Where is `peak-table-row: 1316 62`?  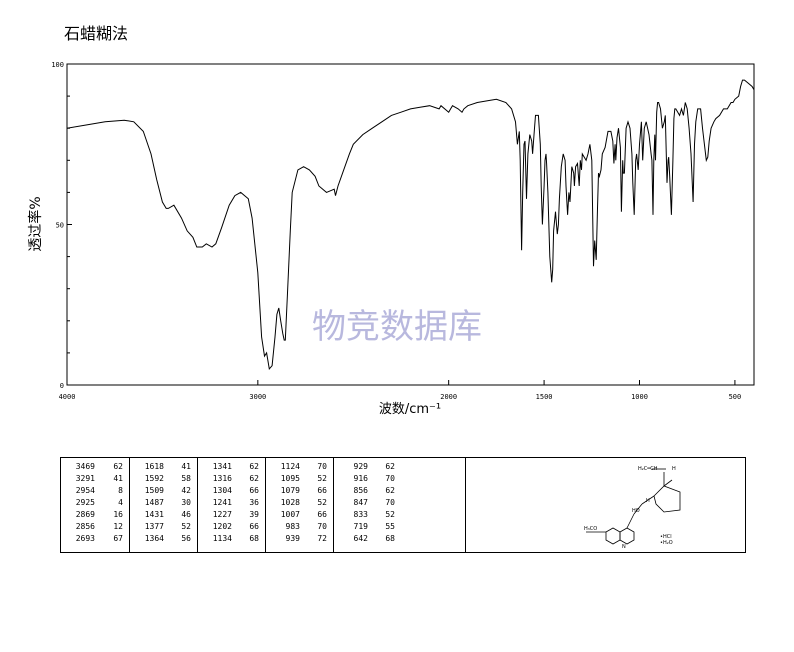 peak-table-row: 1316 62 is located at coordinates (231, 479).